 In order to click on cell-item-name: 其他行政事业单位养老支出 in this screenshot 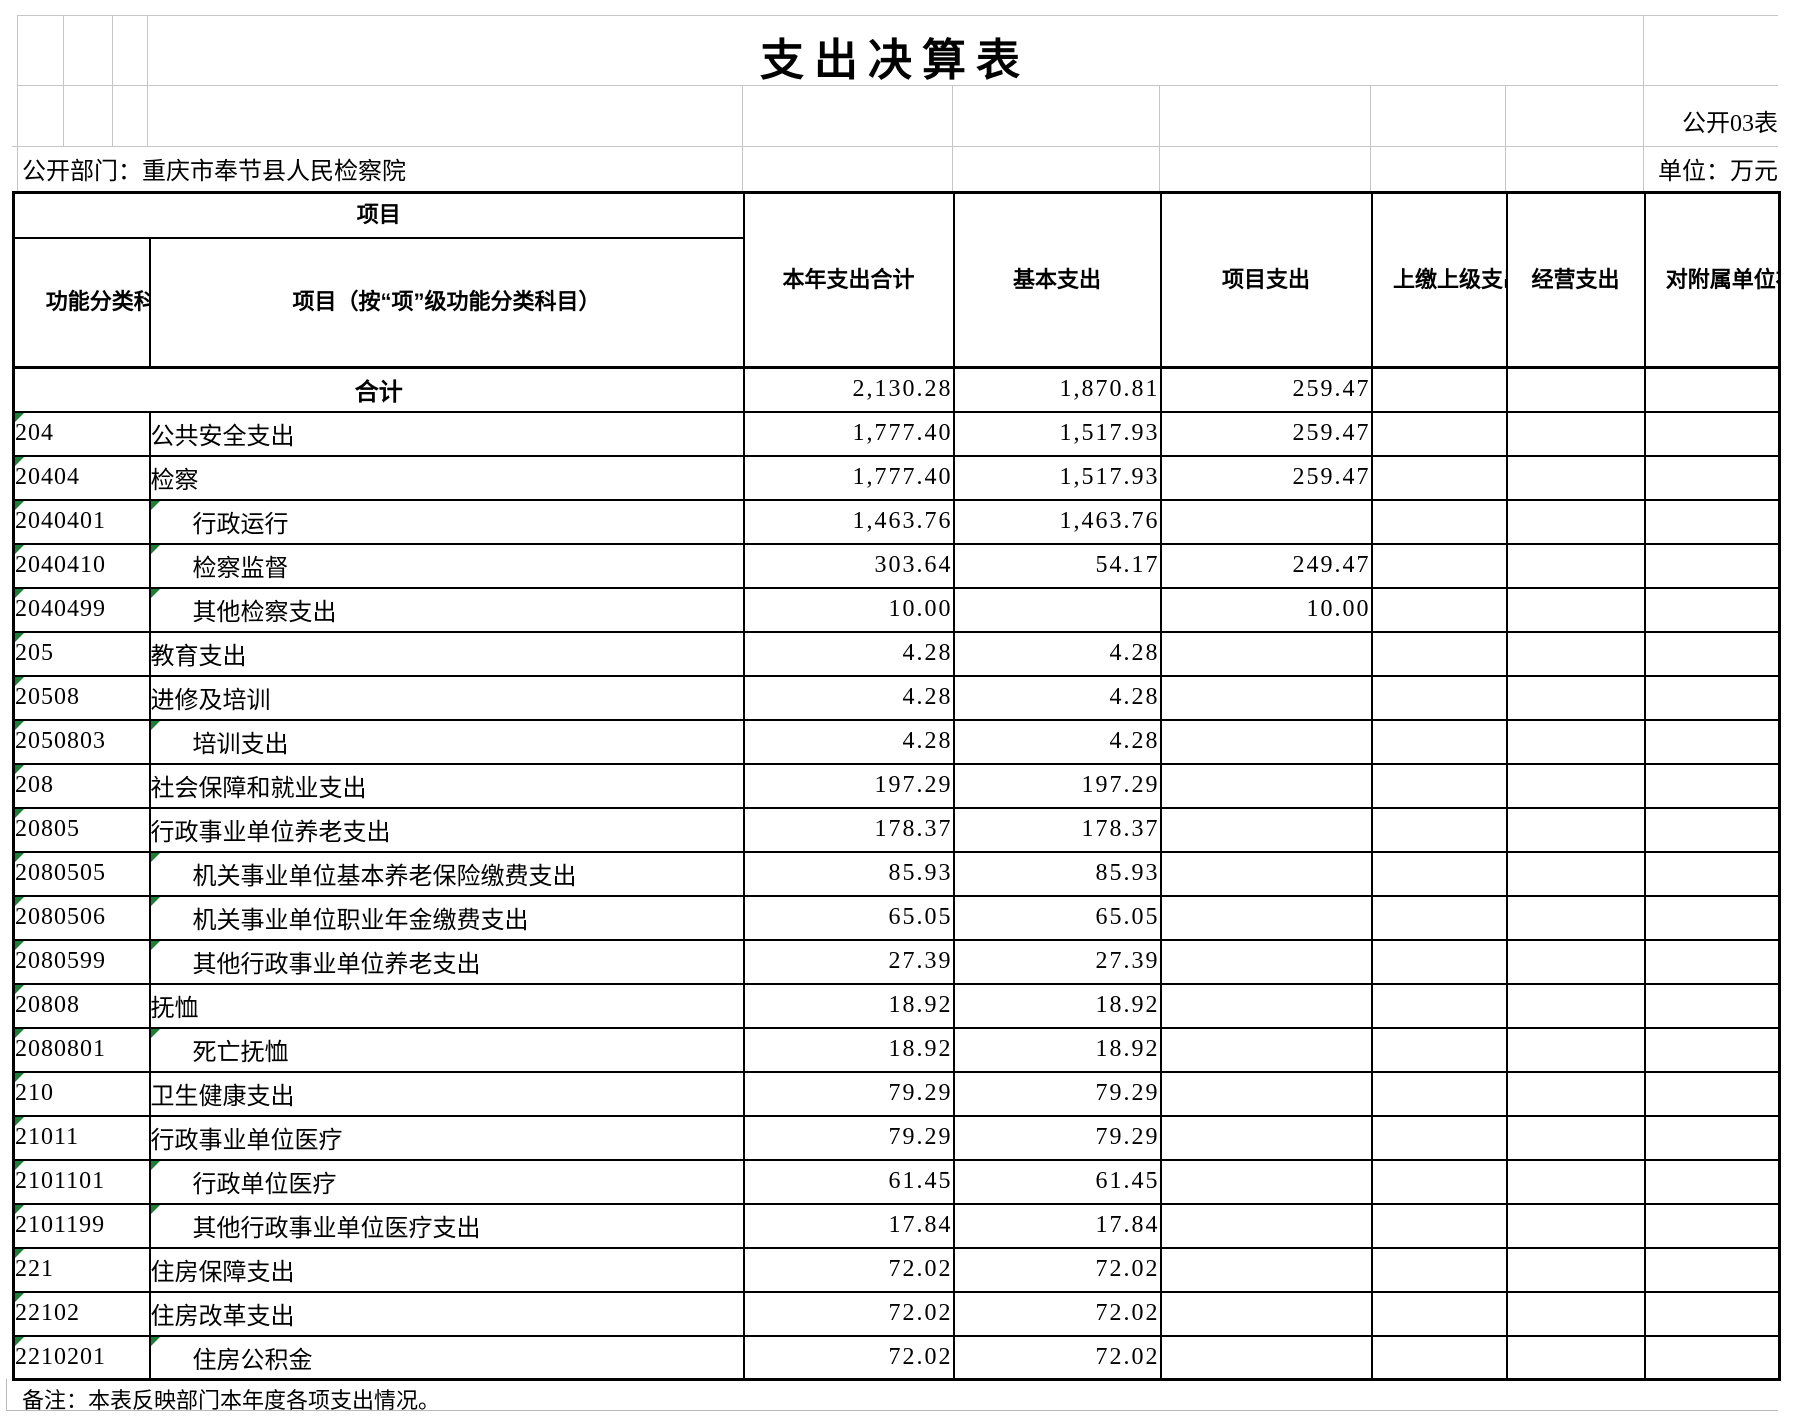, I will do `click(446, 961)`.